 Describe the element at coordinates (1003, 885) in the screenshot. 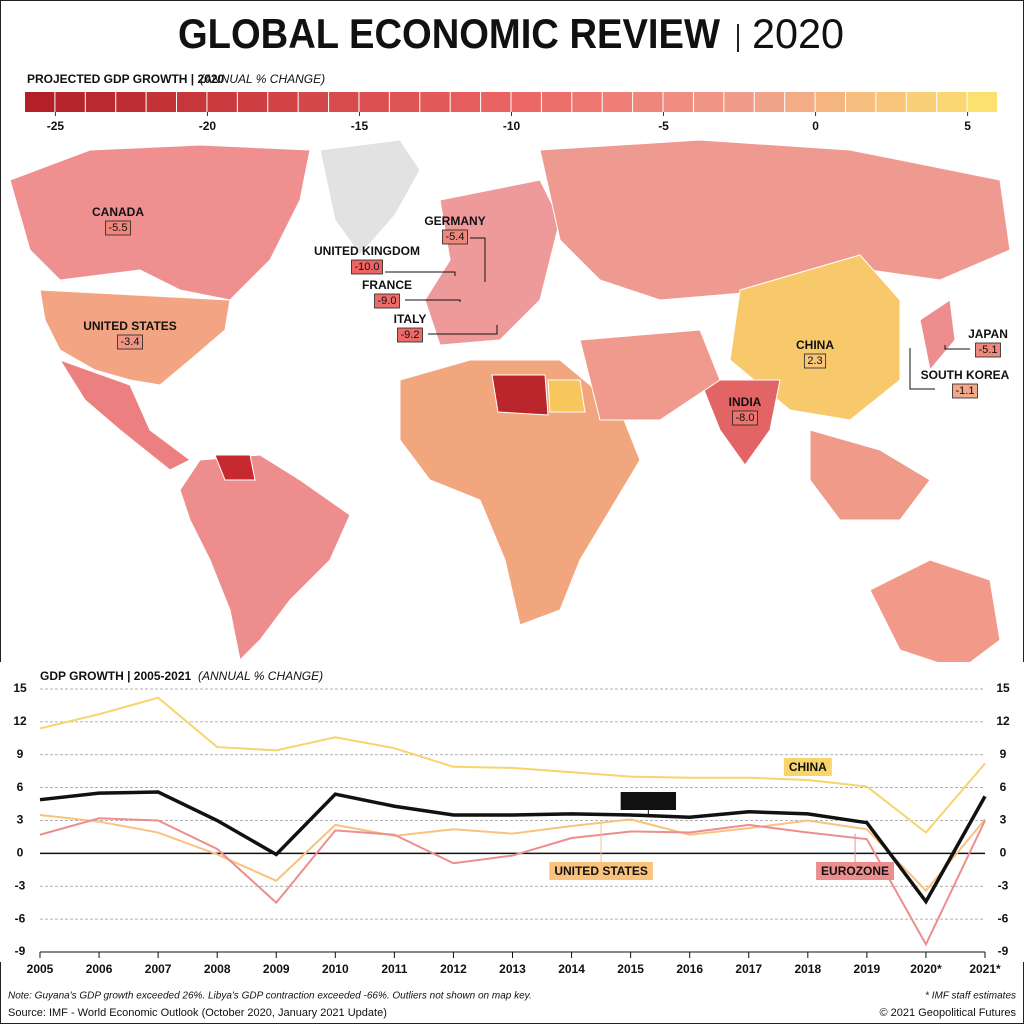

I see `y2-tick-label: -3` at that location.